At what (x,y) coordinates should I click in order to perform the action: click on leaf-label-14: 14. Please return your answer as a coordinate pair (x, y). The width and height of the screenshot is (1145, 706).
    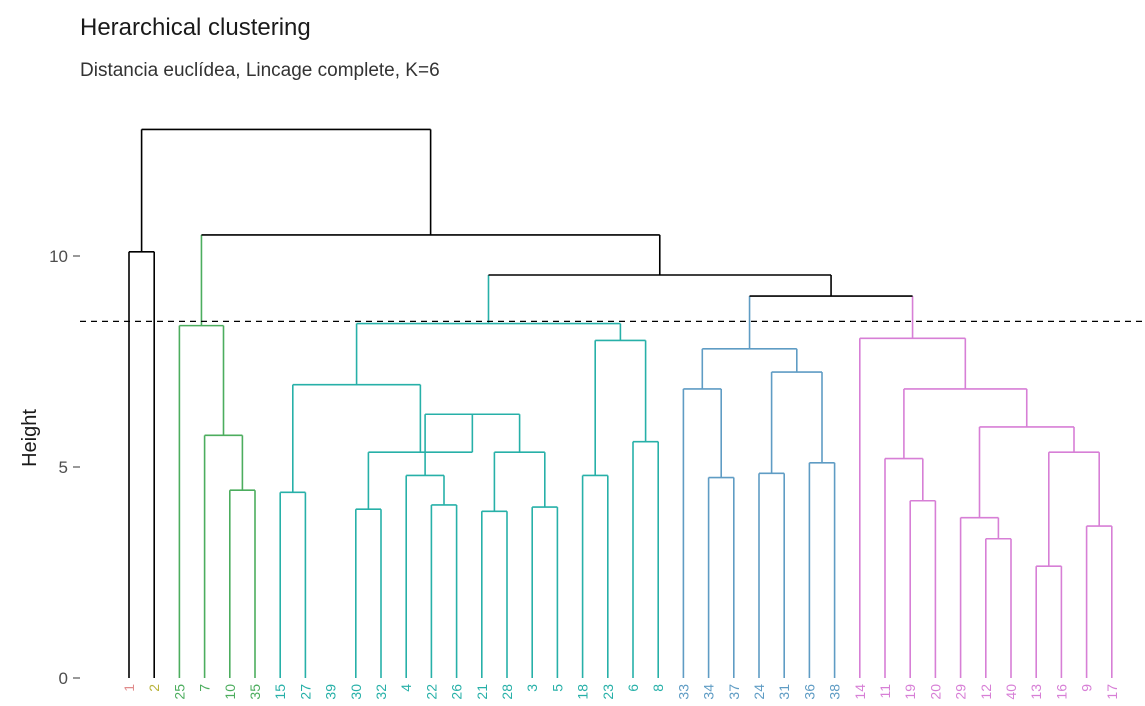
    Looking at the image, I should click on (860, 692).